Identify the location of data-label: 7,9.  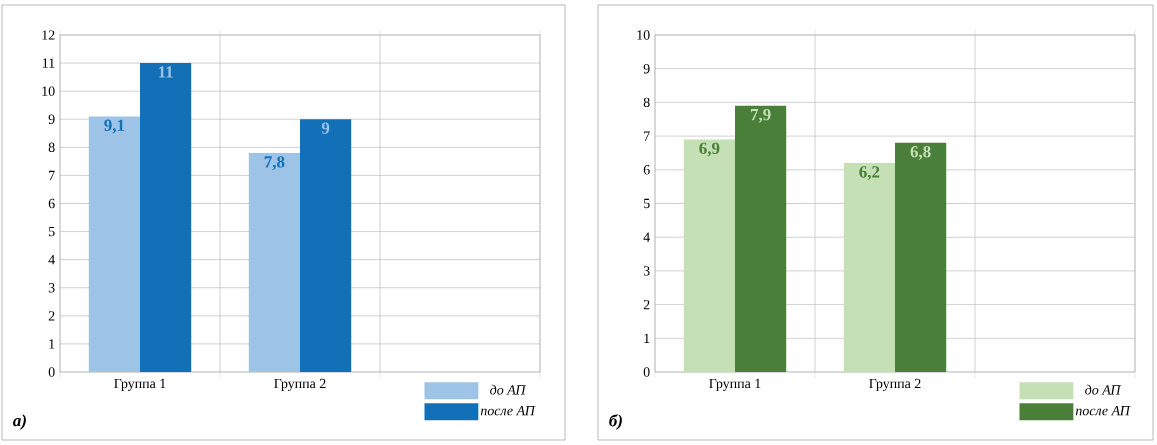
(760, 115).